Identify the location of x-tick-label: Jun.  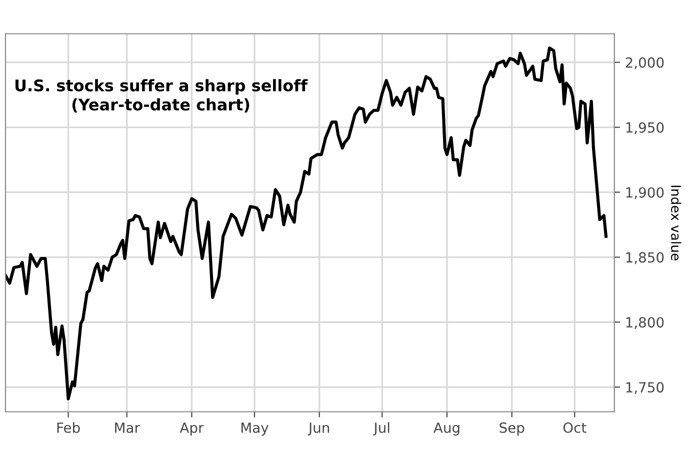
(319, 429).